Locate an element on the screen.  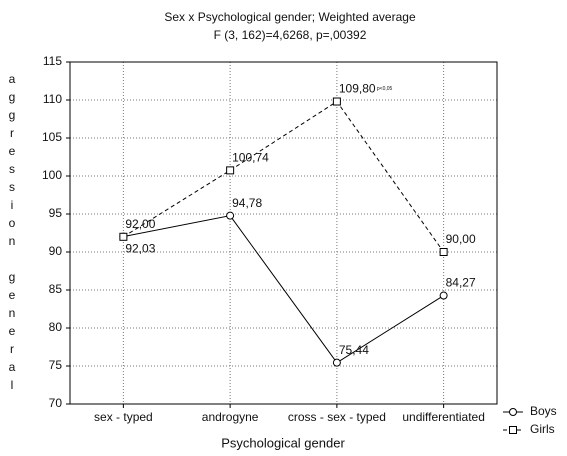
x-axis-label: Psychological gender is located at coordinates (283, 442).